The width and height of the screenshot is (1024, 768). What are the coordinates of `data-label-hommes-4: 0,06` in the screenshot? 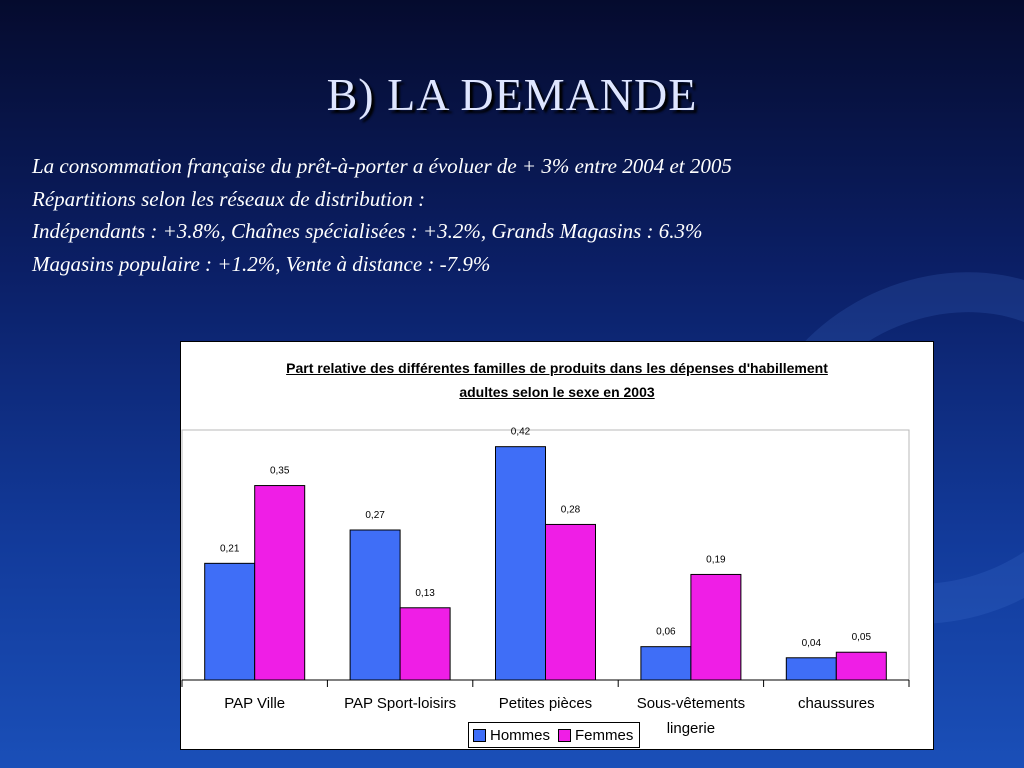 It's located at (666, 632).